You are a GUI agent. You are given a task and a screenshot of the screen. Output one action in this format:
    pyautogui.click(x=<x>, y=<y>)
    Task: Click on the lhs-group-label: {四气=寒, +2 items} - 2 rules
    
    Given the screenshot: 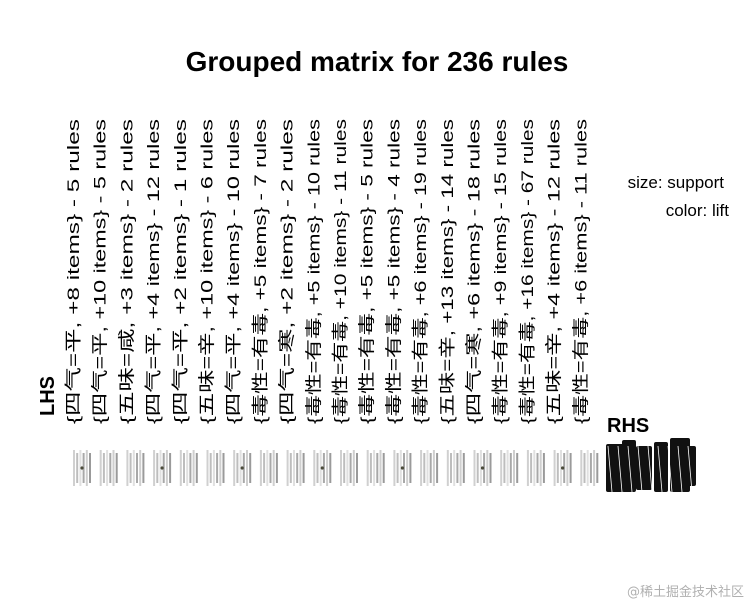 What is the action you would take?
    pyautogui.click(x=287, y=271)
    